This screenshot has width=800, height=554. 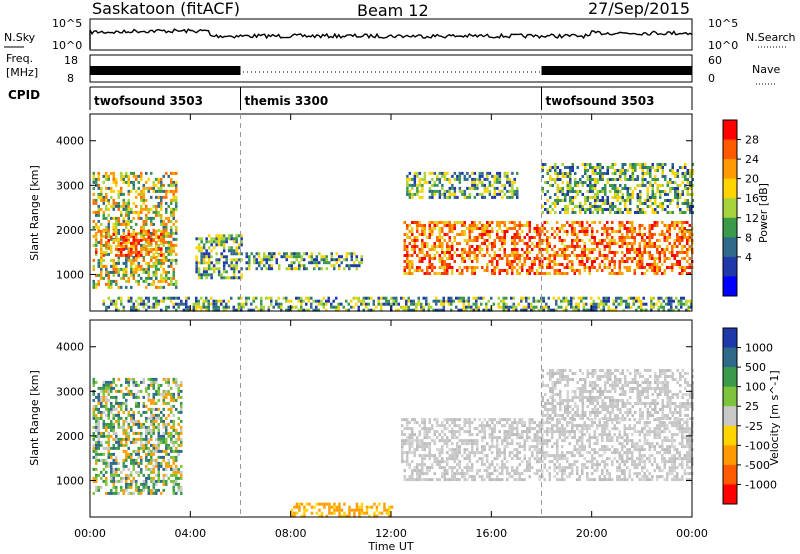 I want to click on y-tick-label: 4000, so click(x=70, y=141).